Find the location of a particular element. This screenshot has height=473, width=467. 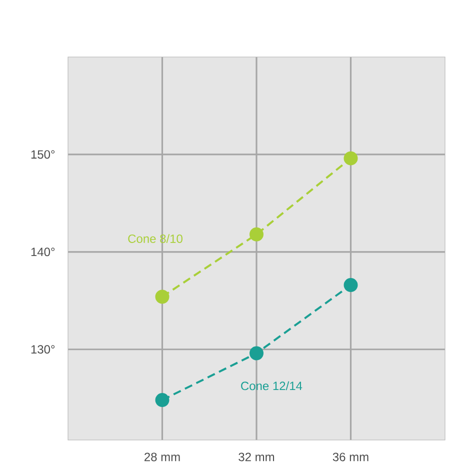

x-tick-label: 32 mm is located at coordinates (256, 457).